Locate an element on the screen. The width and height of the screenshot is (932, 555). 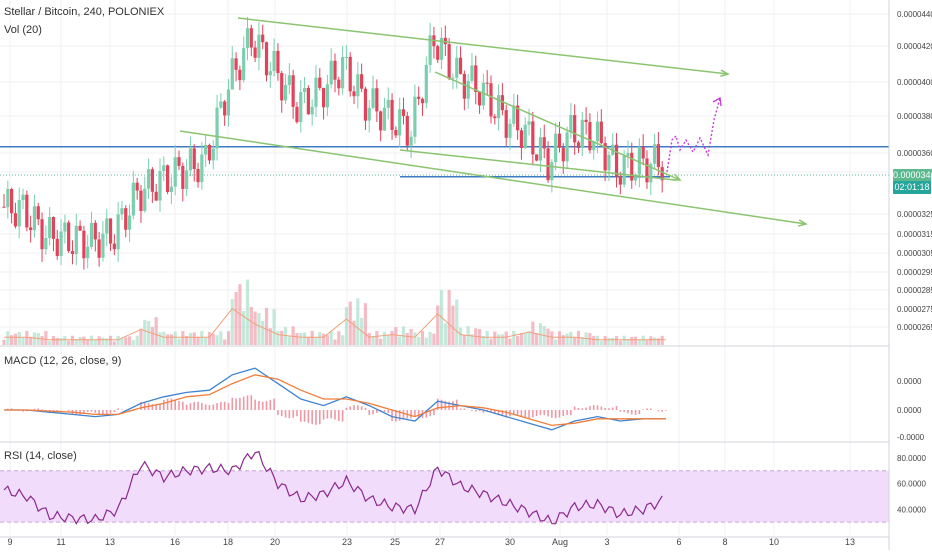
price-tick-label: 0.00002750 is located at coordinates (914, 309).